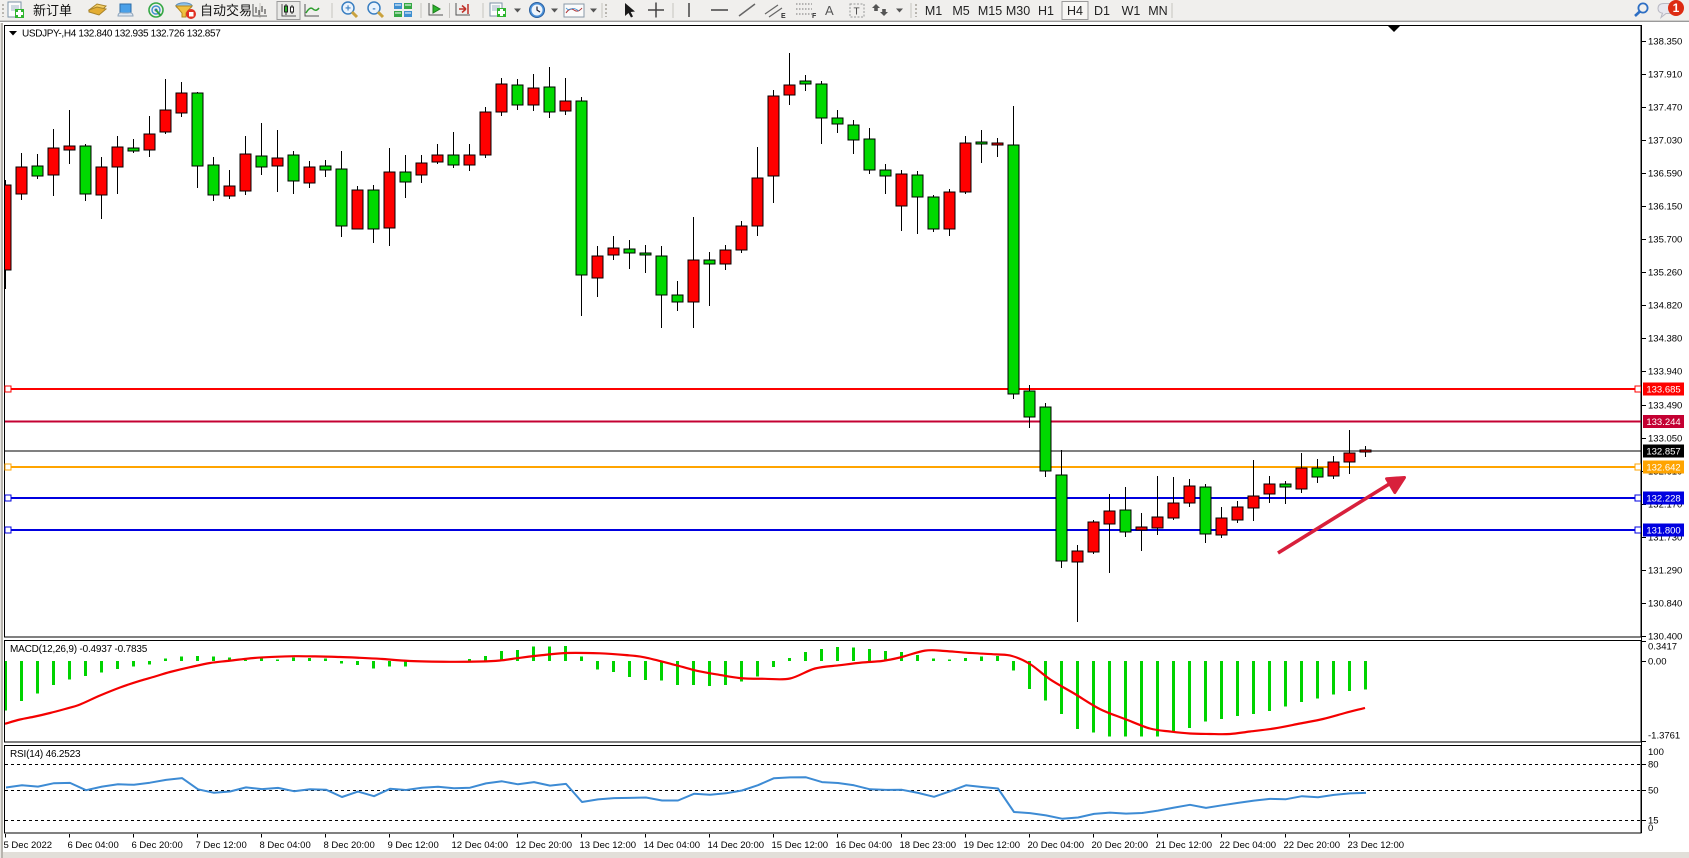 Image resolution: width=1689 pixels, height=858 pixels. What do you see at coordinates (829, 10) in the screenshot?
I see `svg-text: A` at bounding box center [829, 10].